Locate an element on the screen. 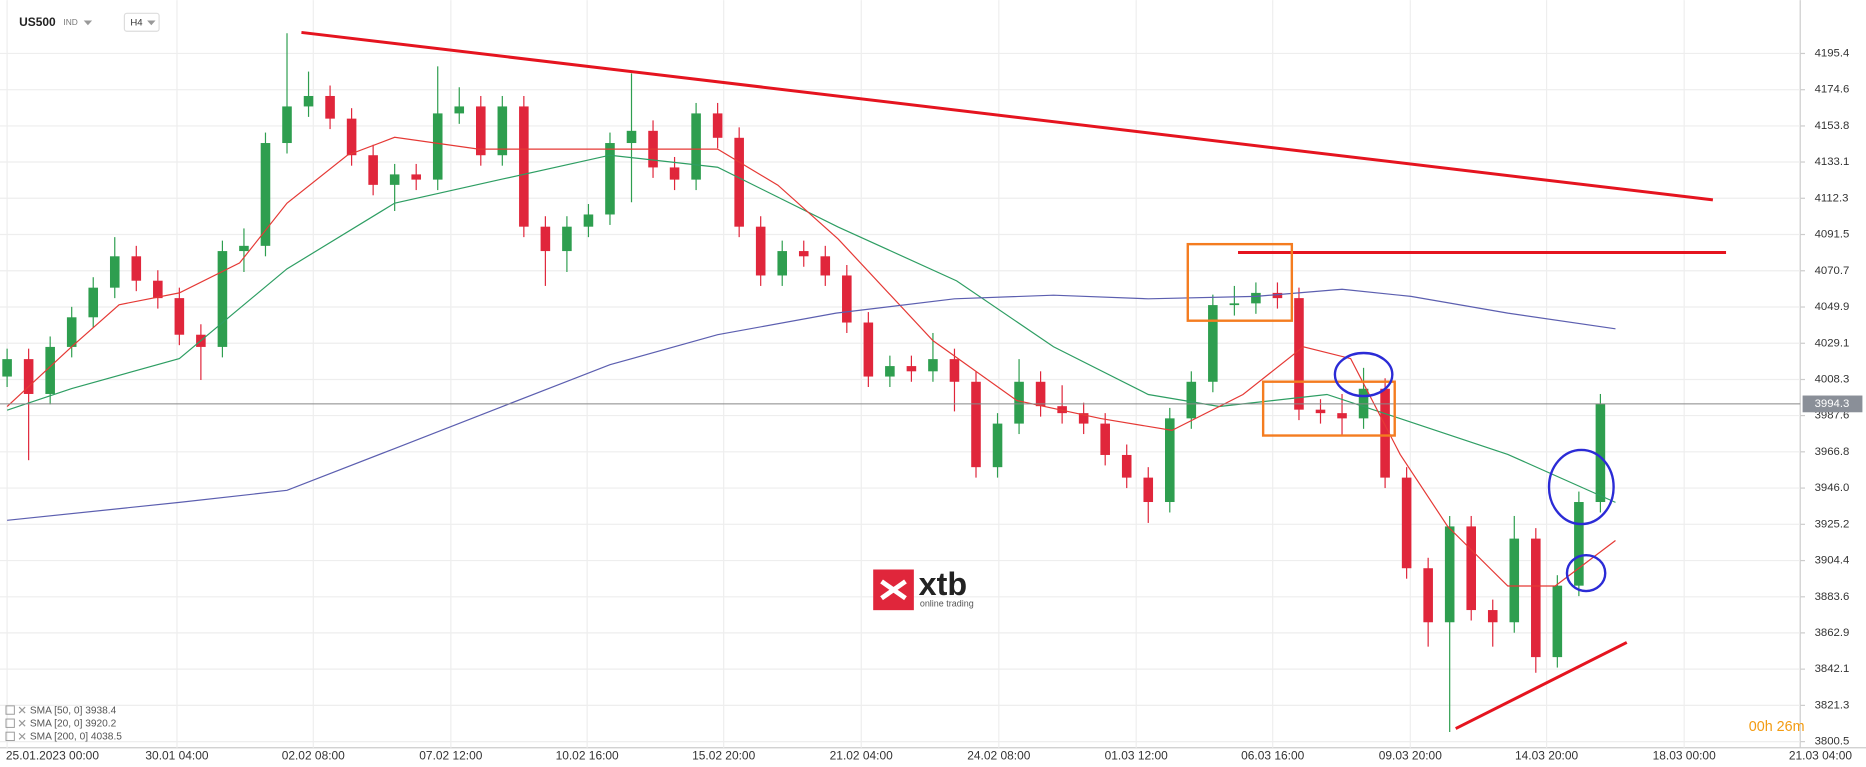 The image size is (1866, 767). y-tick-label: 3987.6 is located at coordinates (1832, 416).